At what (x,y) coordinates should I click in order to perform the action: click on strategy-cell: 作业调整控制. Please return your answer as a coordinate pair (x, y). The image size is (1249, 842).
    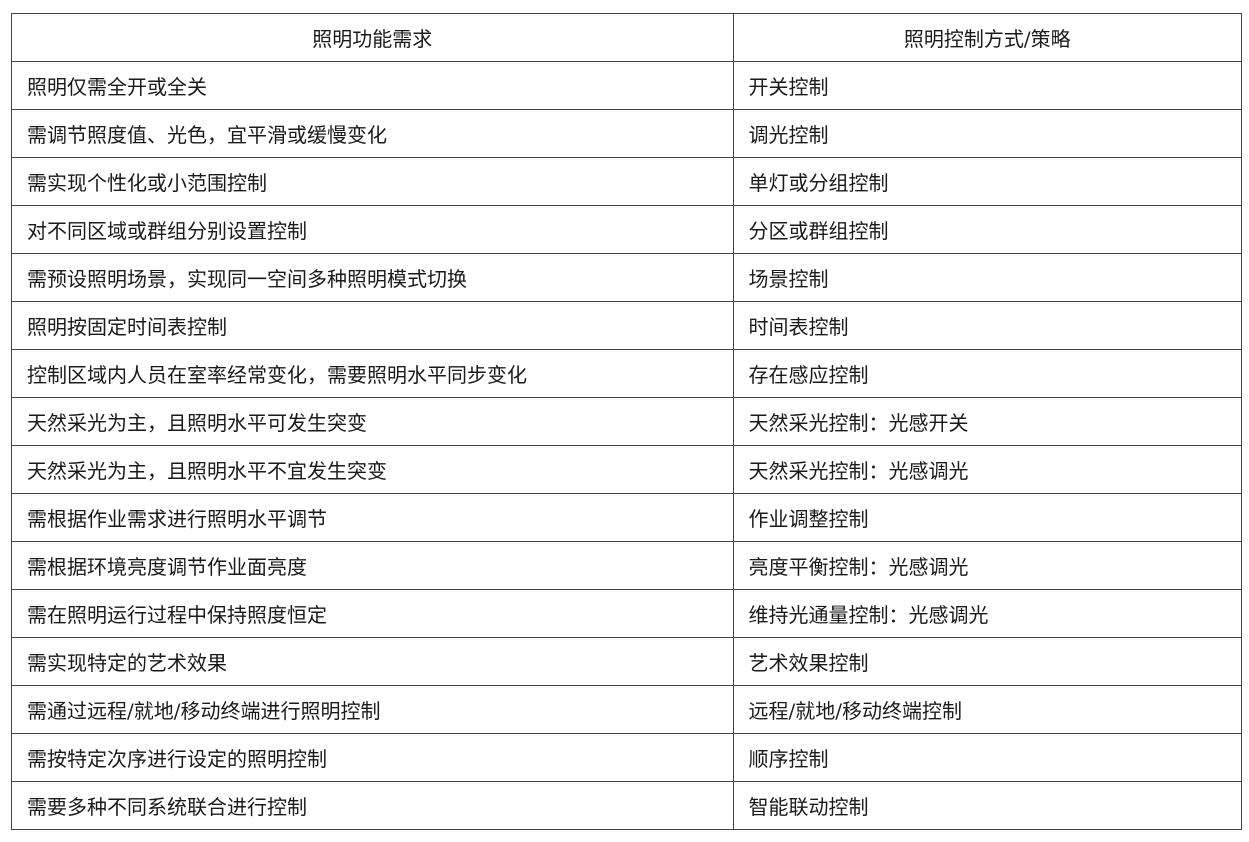
    Looking at the image, I should click on (987, 517).